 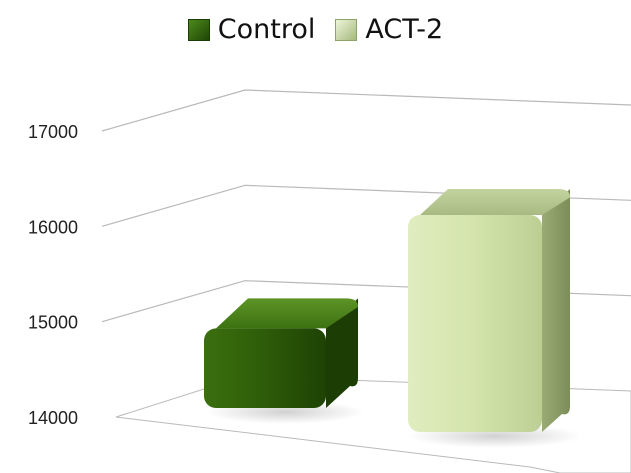 What do you see at coordinates (287, 313) in the screenshot?
I see `bar-control-top` at bounding box center [287, 313].